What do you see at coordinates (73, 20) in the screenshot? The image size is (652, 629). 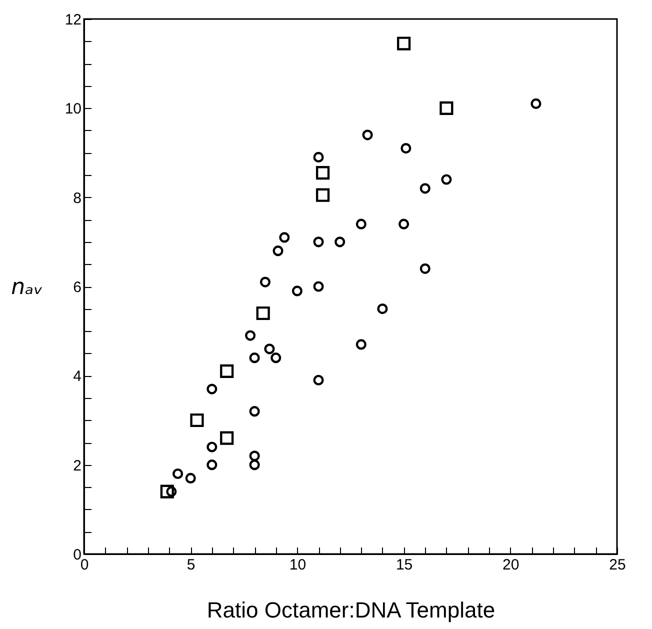 I see `y-tick-label: 12` at bounding box center [73, 20].